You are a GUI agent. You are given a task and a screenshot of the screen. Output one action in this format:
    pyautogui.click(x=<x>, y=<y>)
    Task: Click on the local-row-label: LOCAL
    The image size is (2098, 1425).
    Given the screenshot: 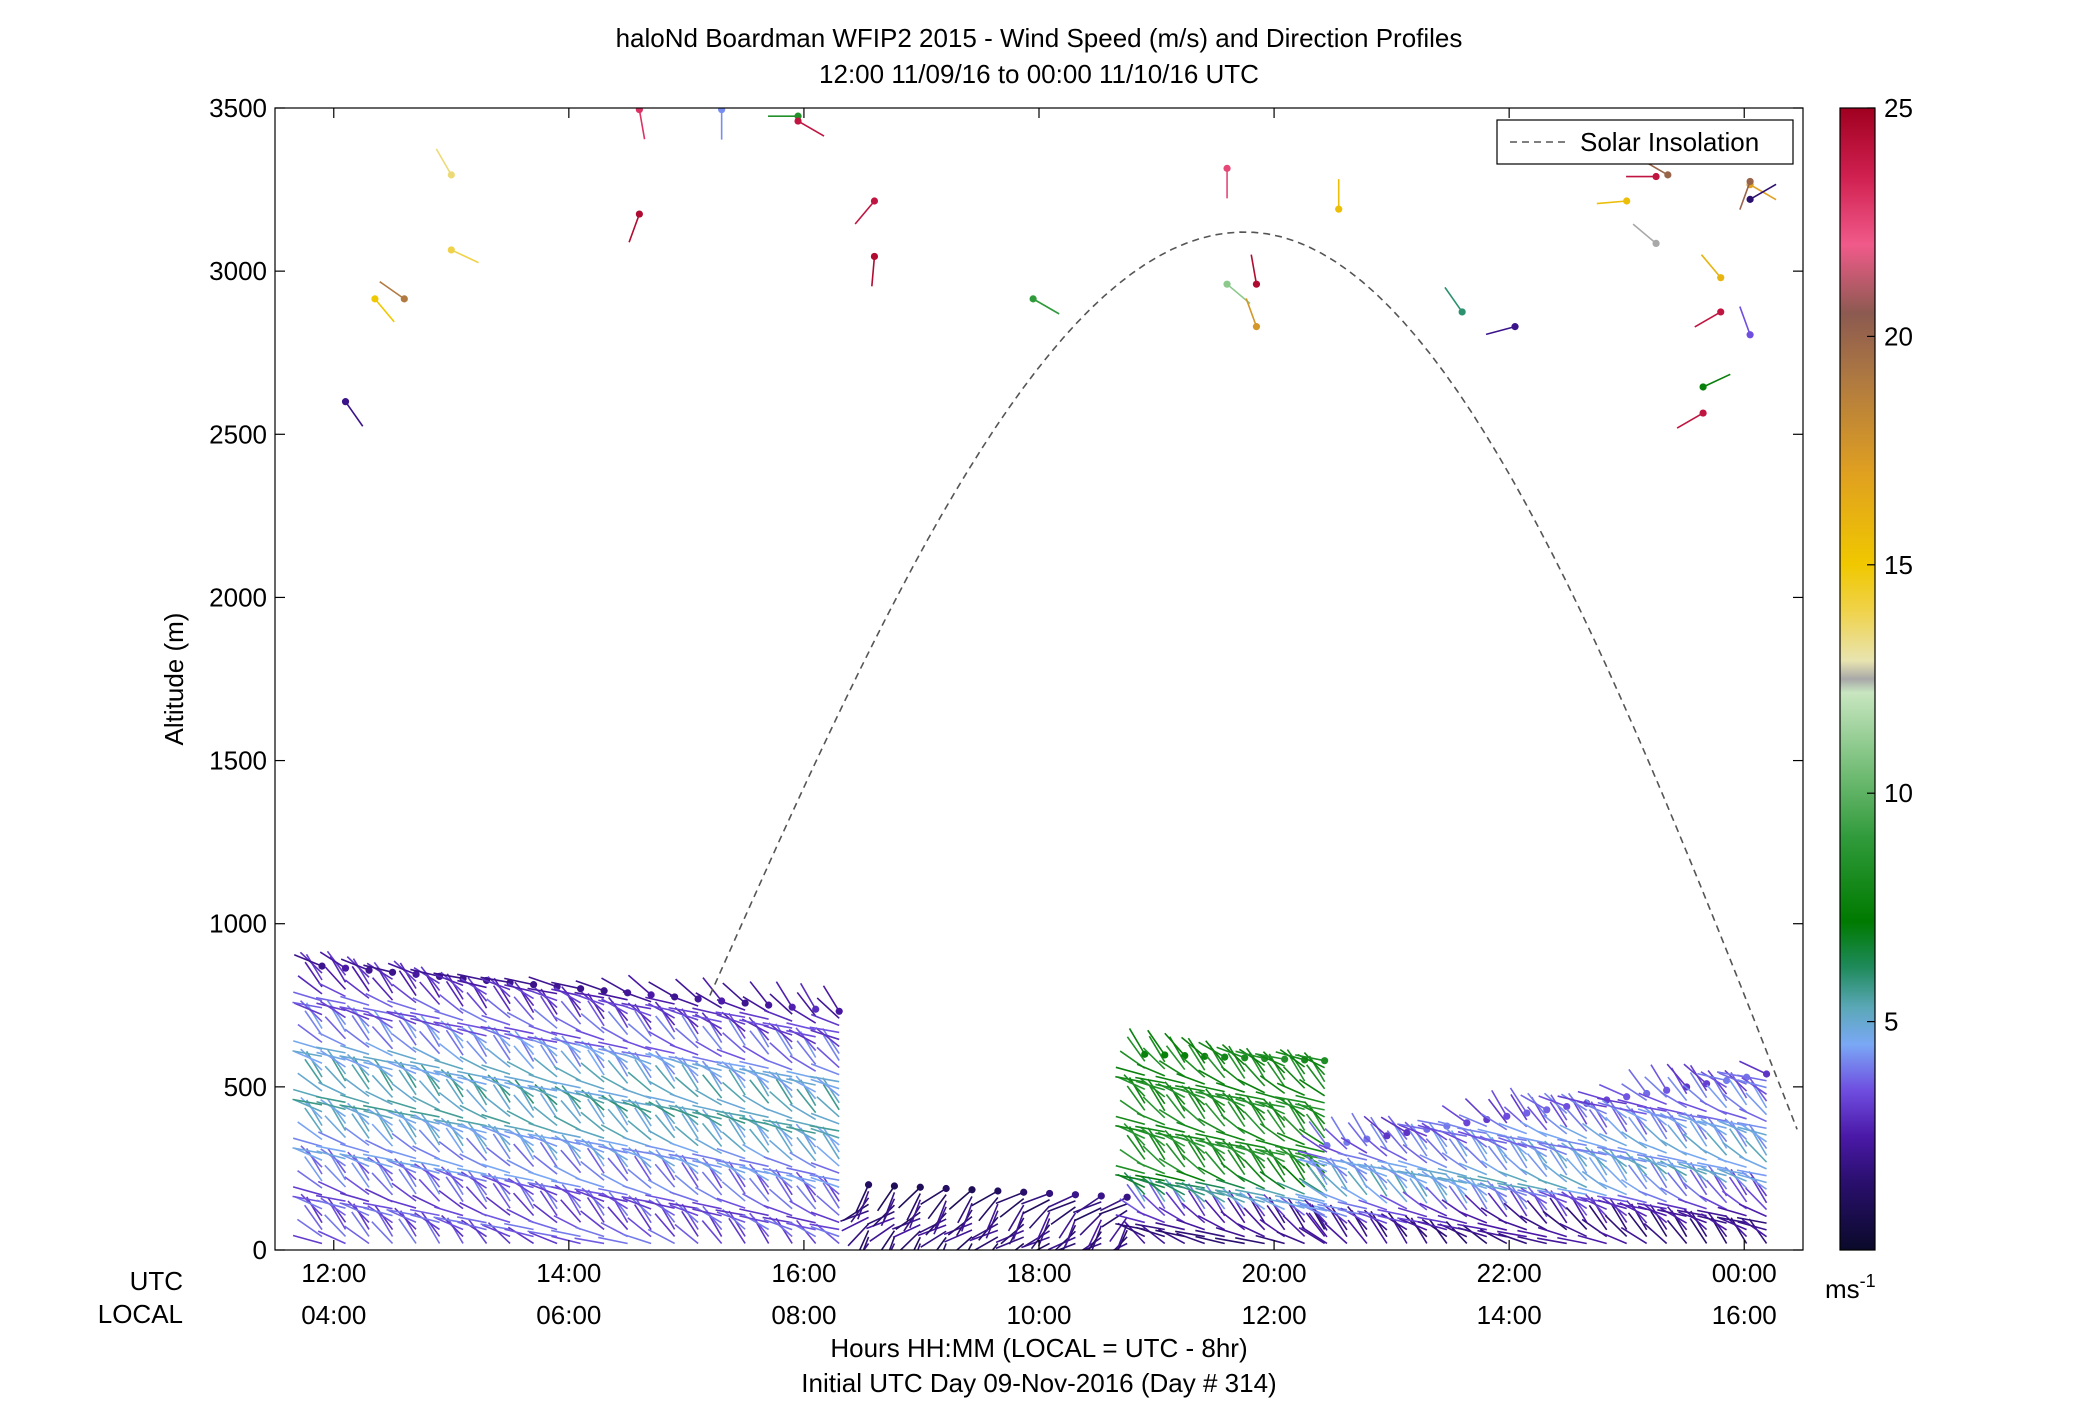 What is the action you would take?
    pyautogui.click(x=140, y=1314)
    